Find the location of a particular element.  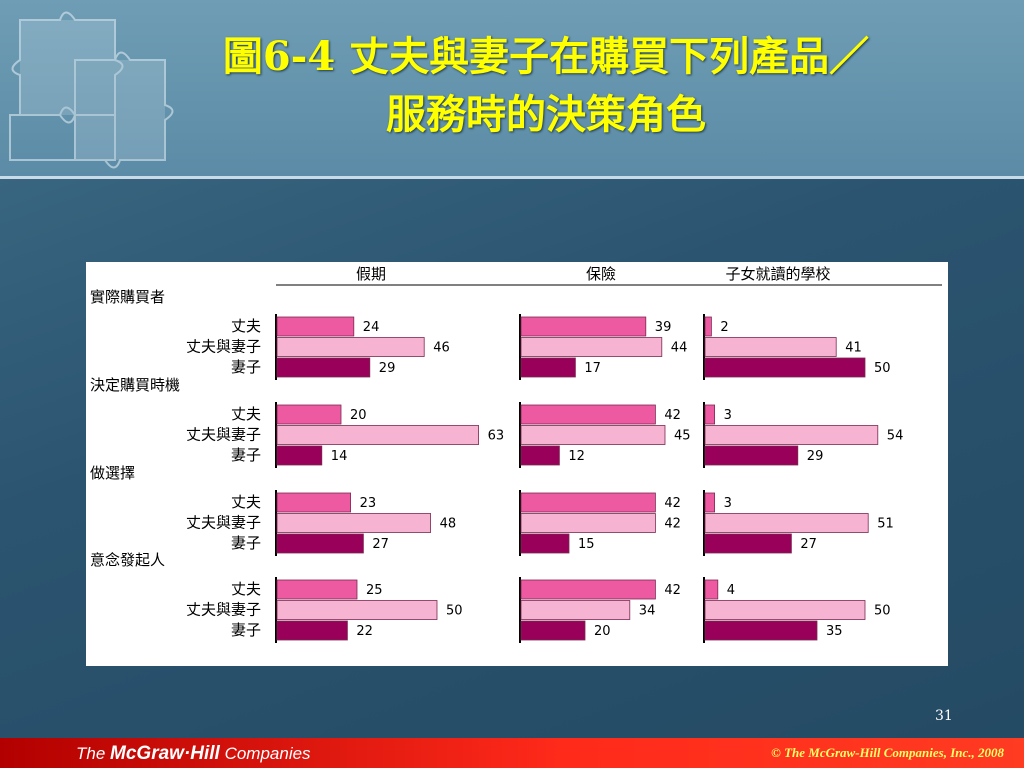

series-label-0-2: 妻子 is located at coordinates (246, 367).